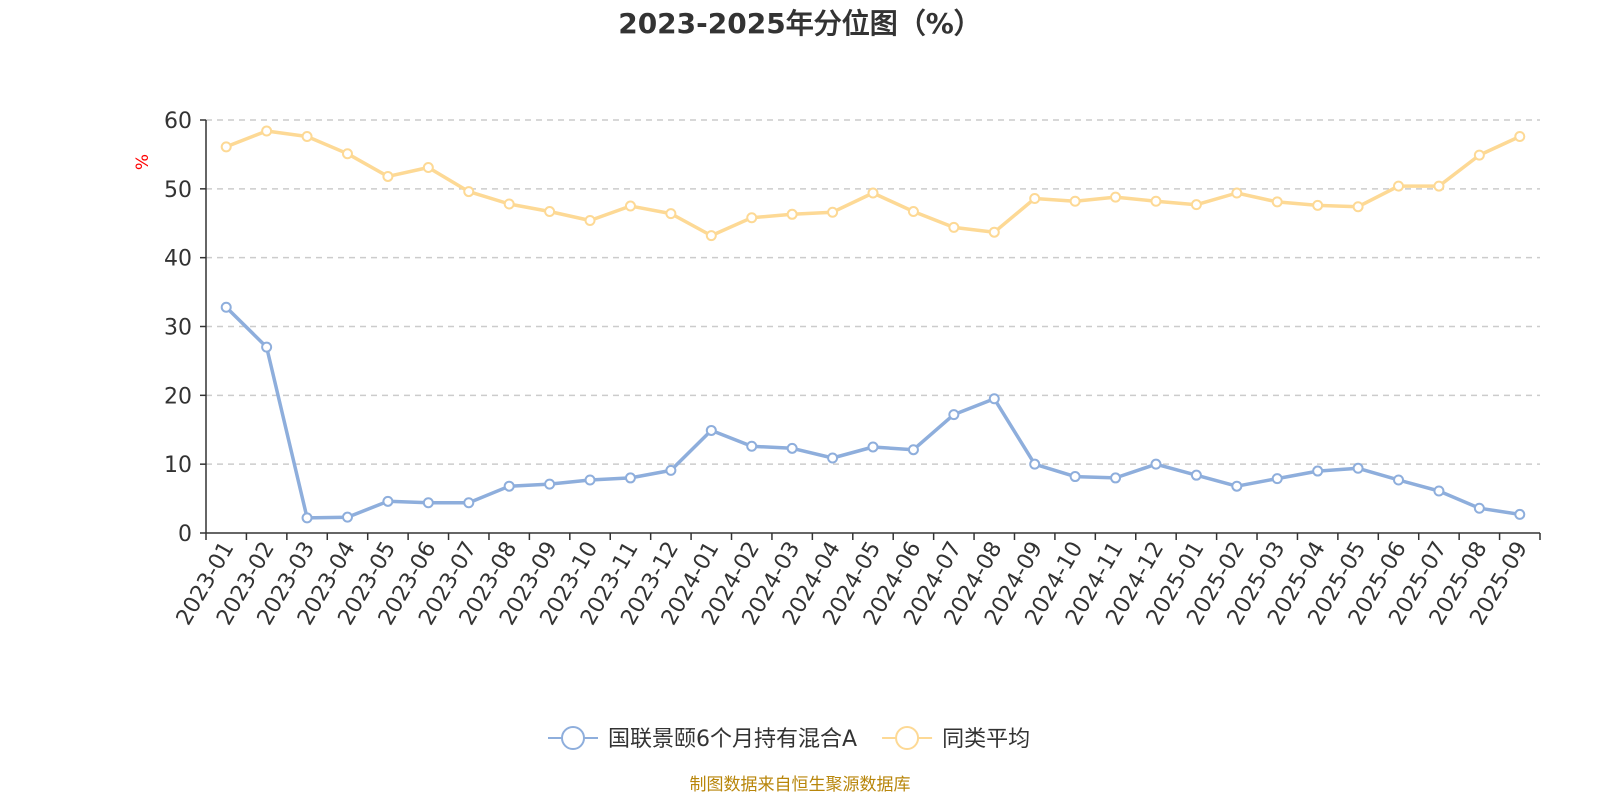  I want to click on y-tick-label: 0, so click(185, 534).